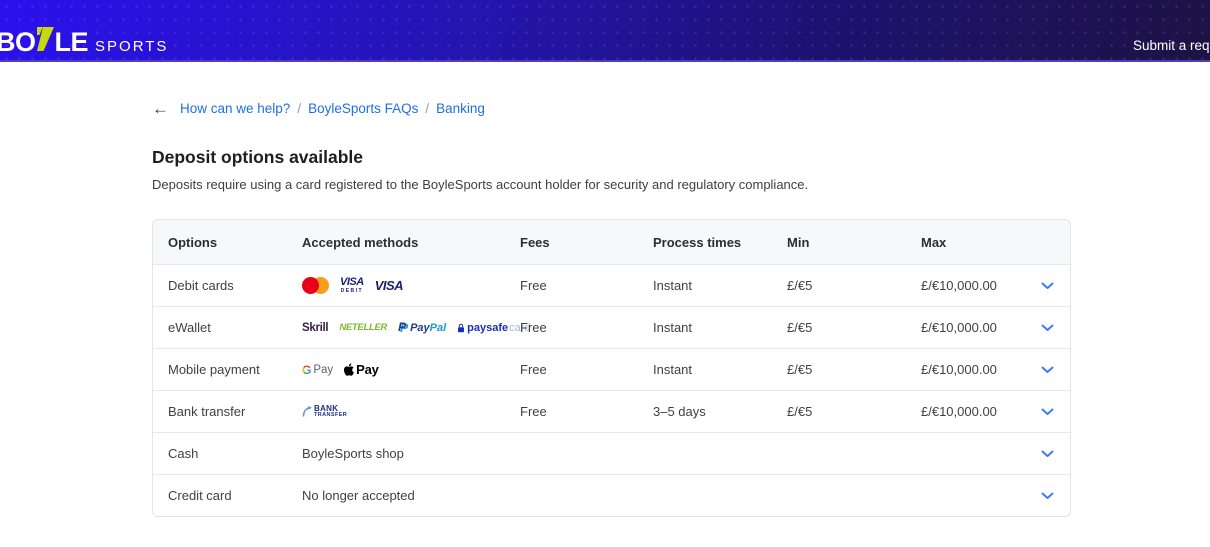 This screenshot has width=1210, height=547. Describe the element at coordinates (258, 157) in the screenshot. I see `page-title: Deposit options available` at that location.